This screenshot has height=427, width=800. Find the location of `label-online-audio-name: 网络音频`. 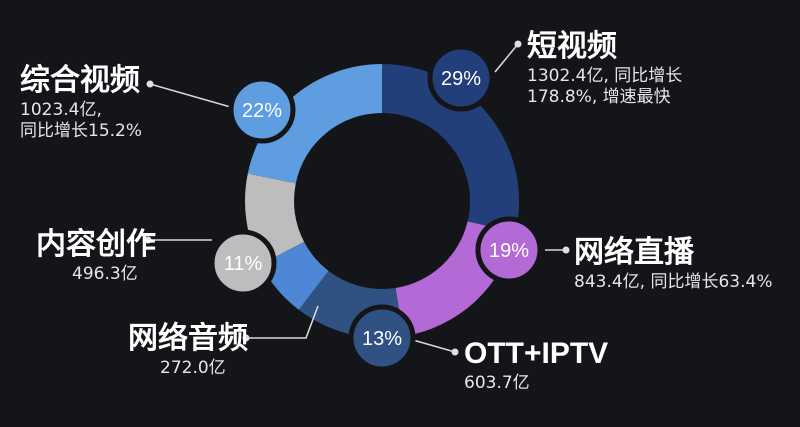

label-online-audio-name: 网络音频 is located at coordinates (188, 338).